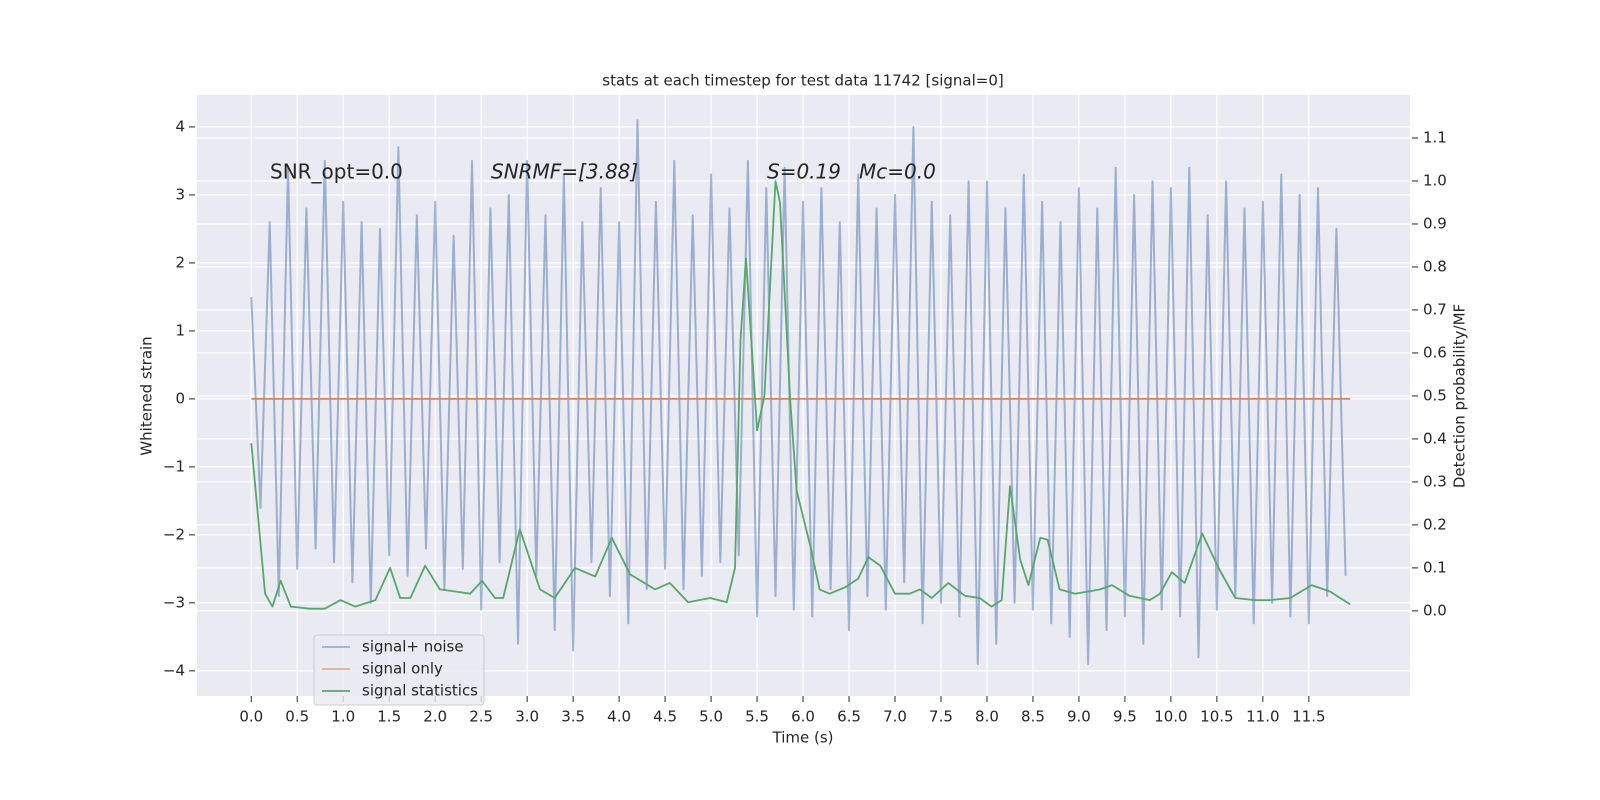 This screenshot has height=800, width=1600. I want to click on y2-tick-label: 0.2, so click(1435, 524).